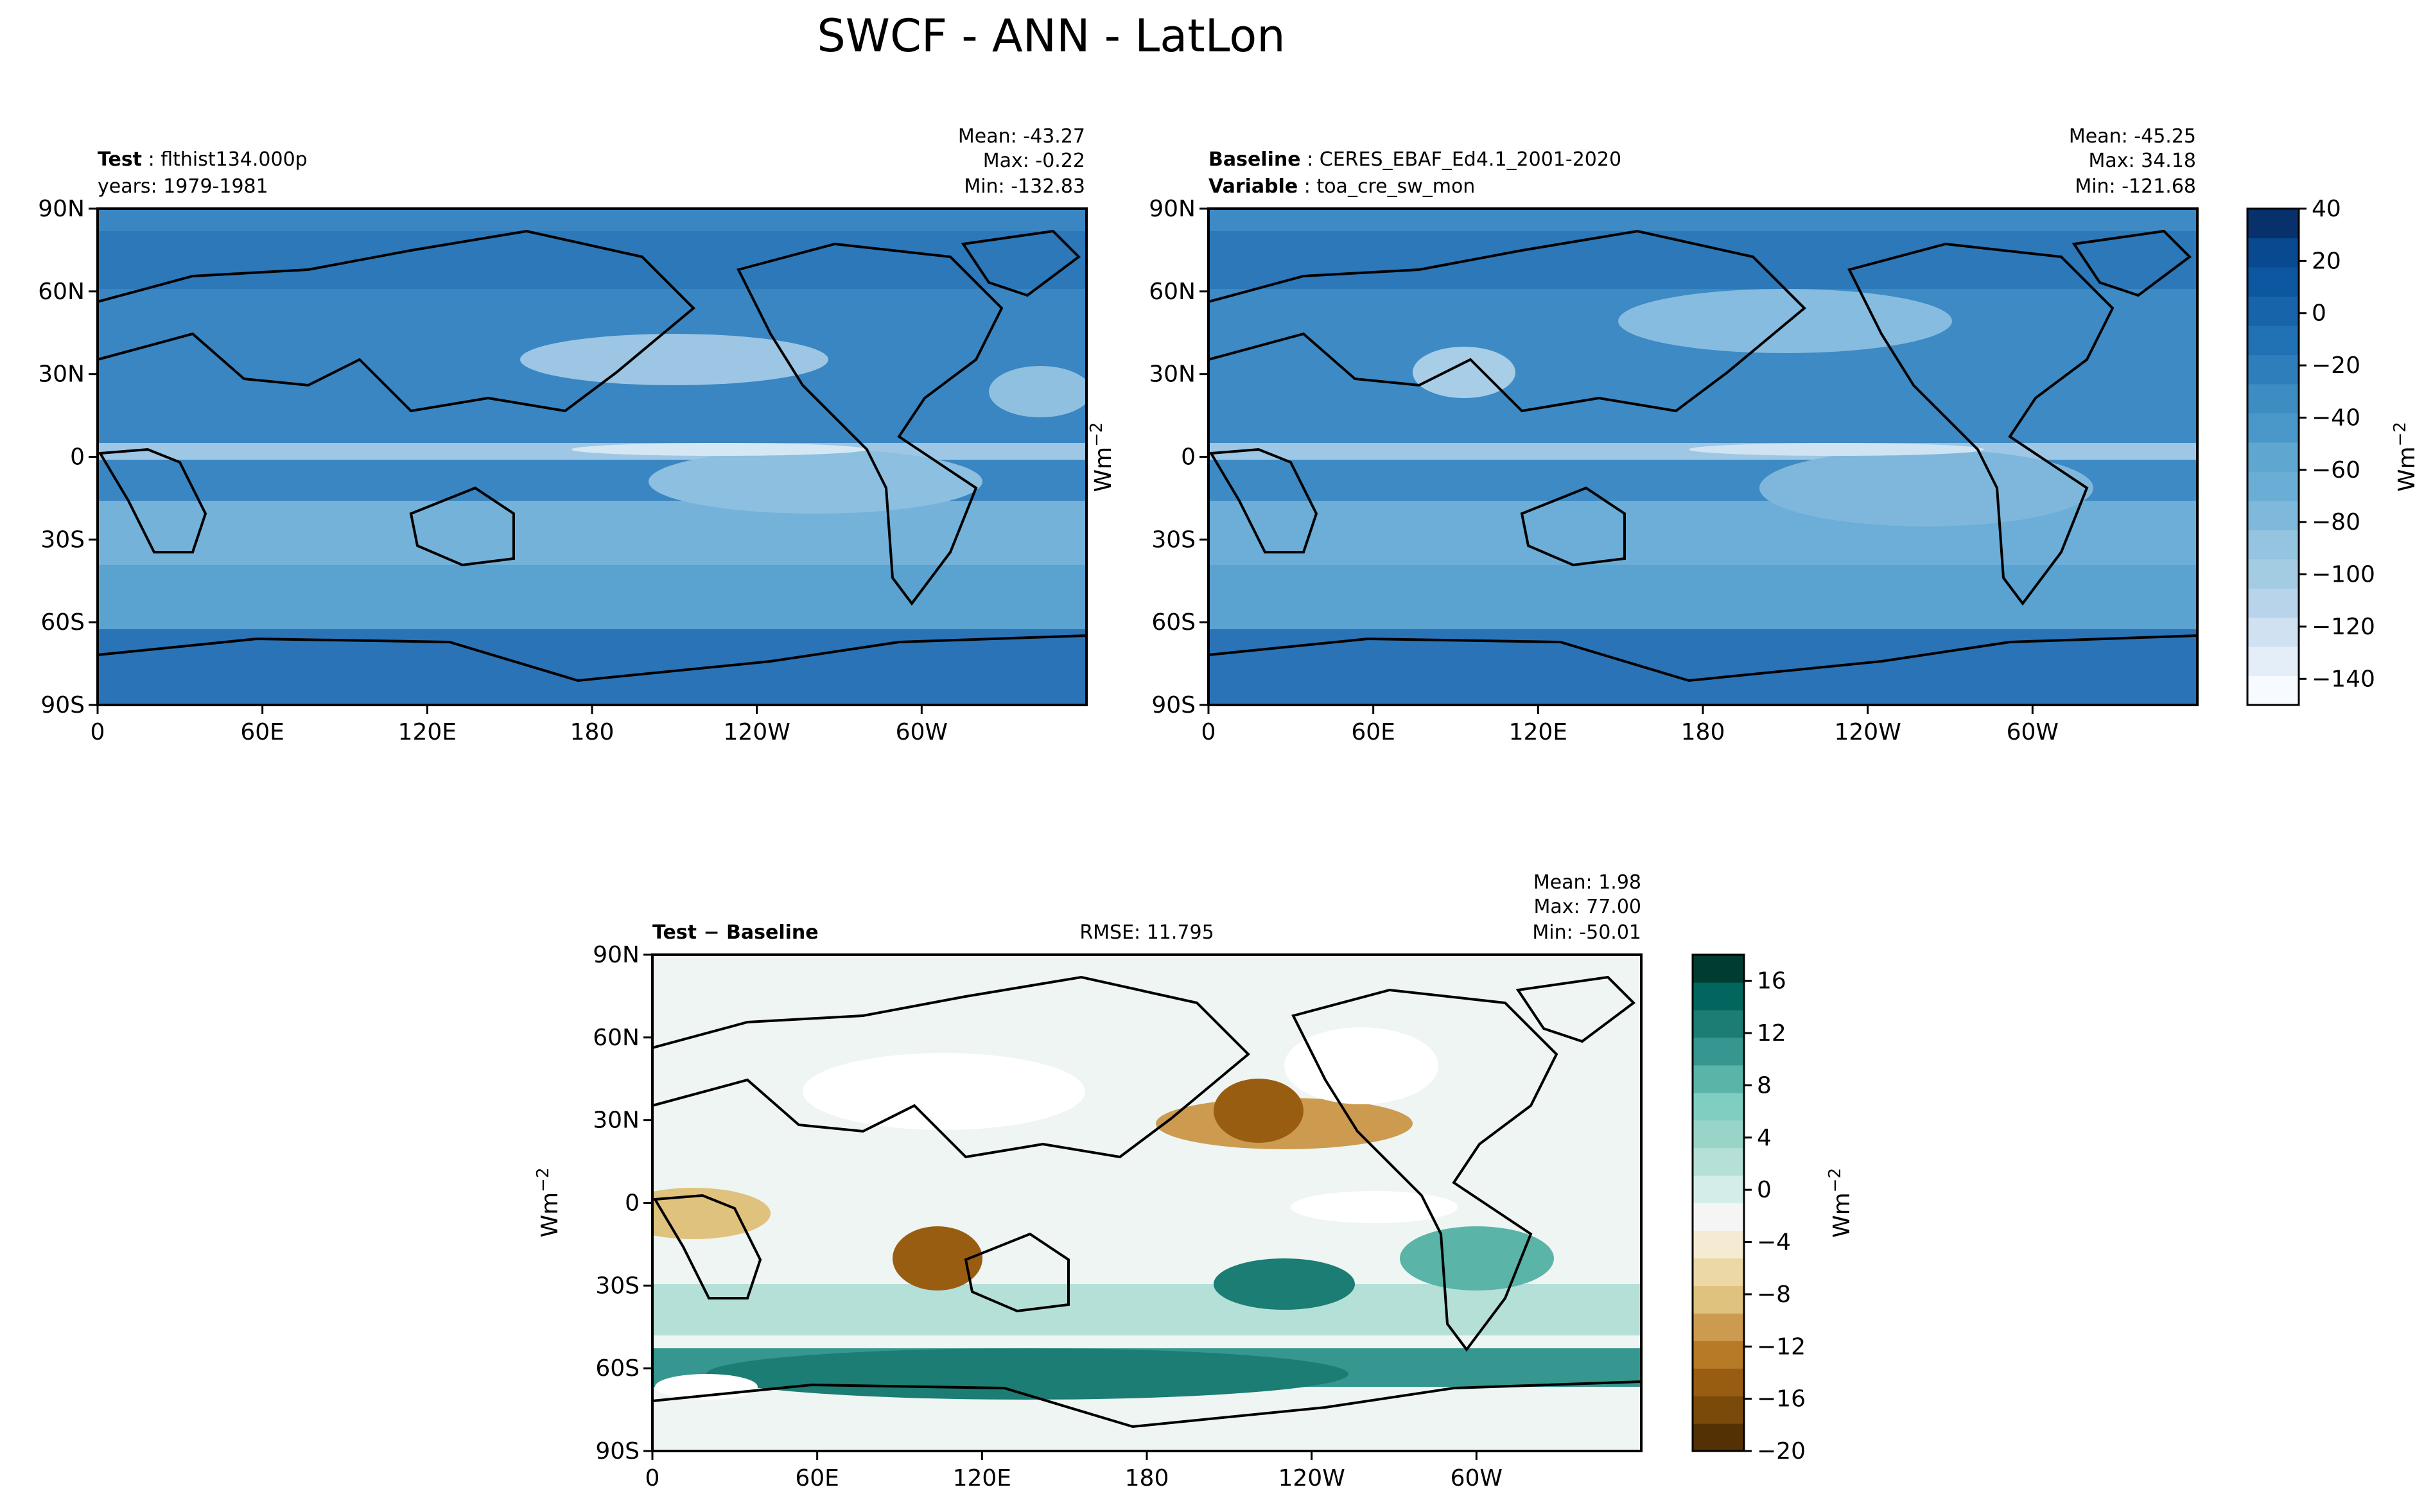  I want to click on difference-xtick-label: 120W, so click(1311, 1478).